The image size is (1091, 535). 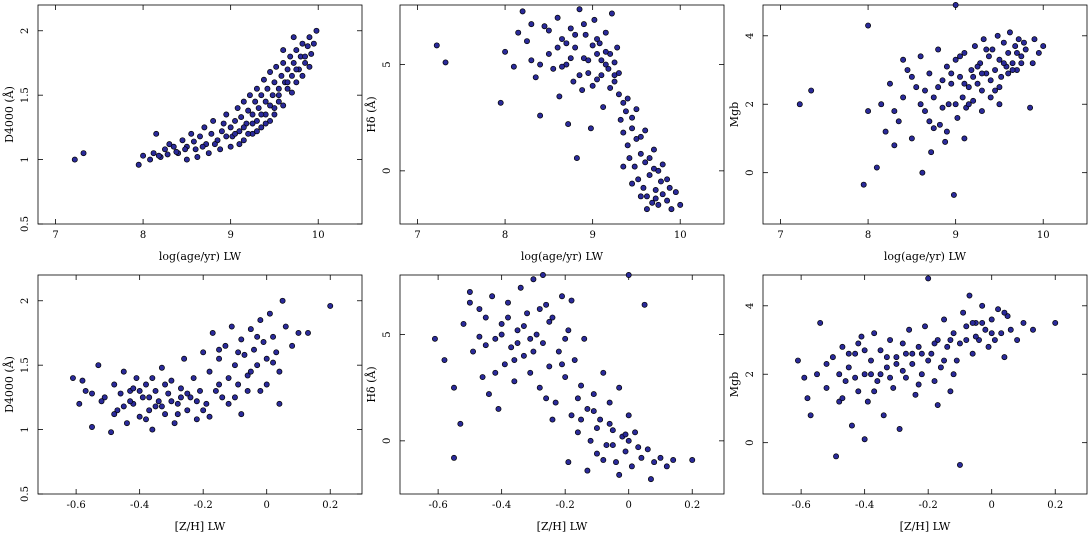 I want to click on plot-frame, so click(x=200, y=384).